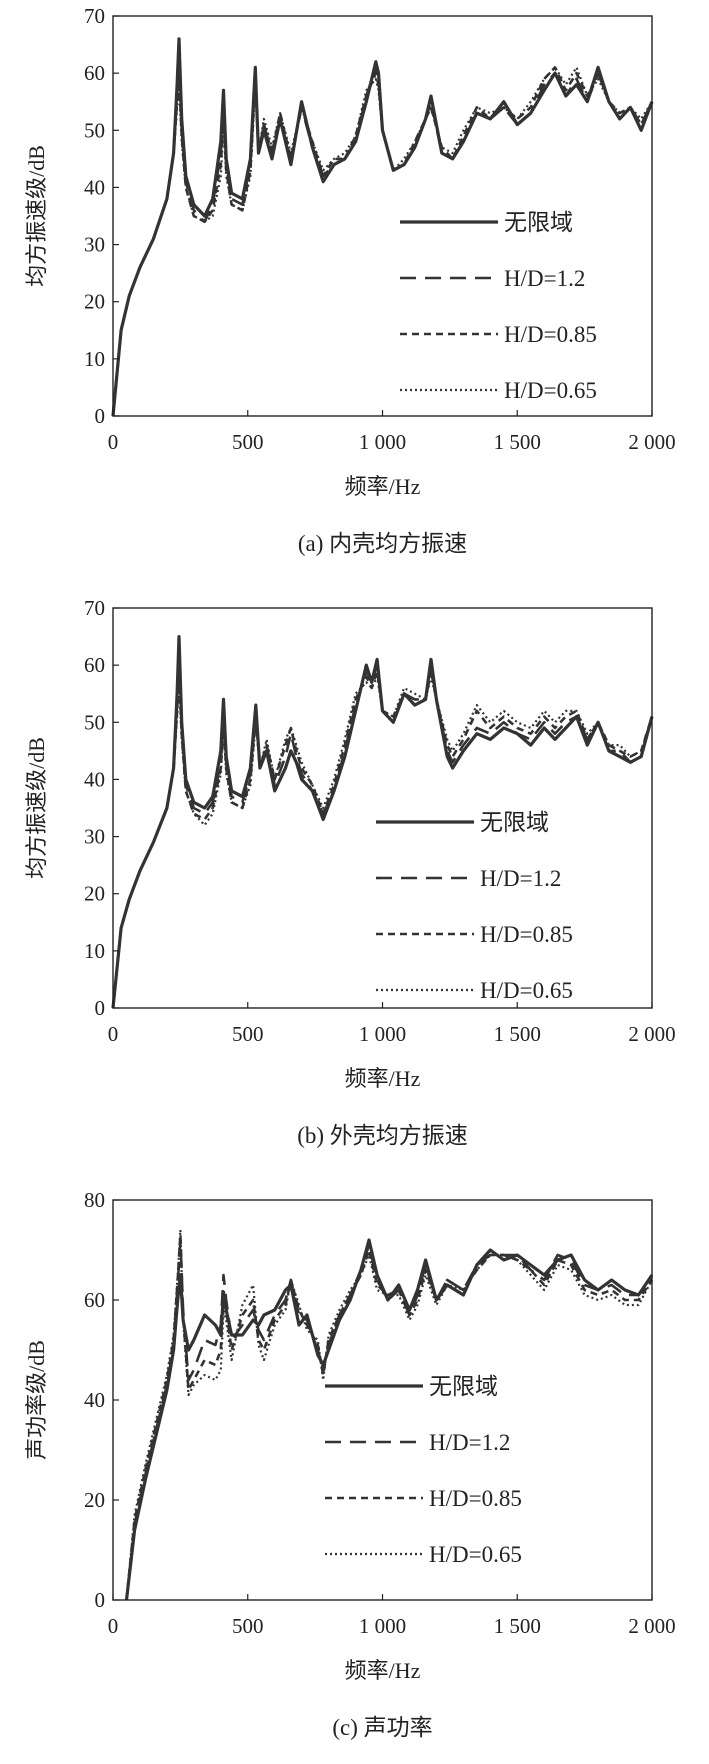  I want to click on y-axis-label: 声功率级/dB, so click(36, 1400).